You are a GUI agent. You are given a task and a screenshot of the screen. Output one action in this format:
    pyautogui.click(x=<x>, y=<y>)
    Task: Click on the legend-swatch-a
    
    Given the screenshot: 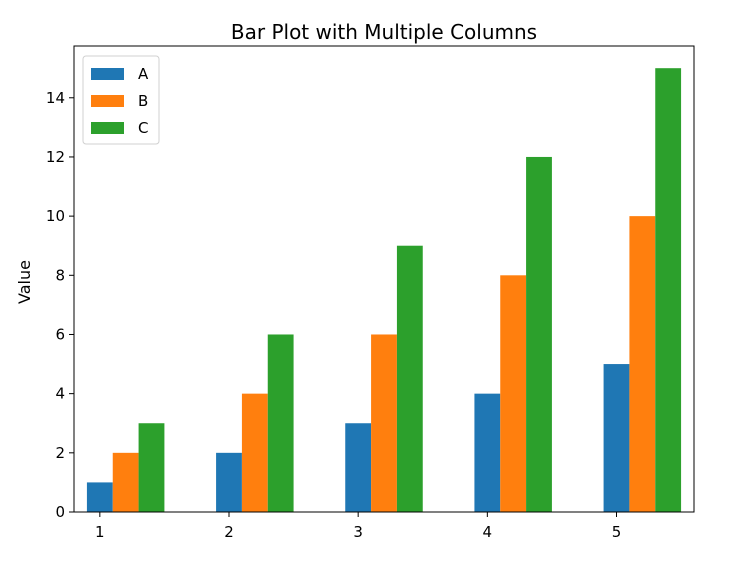 What is the action you would take?
    pyautogui.click(x=107, y=74)
    